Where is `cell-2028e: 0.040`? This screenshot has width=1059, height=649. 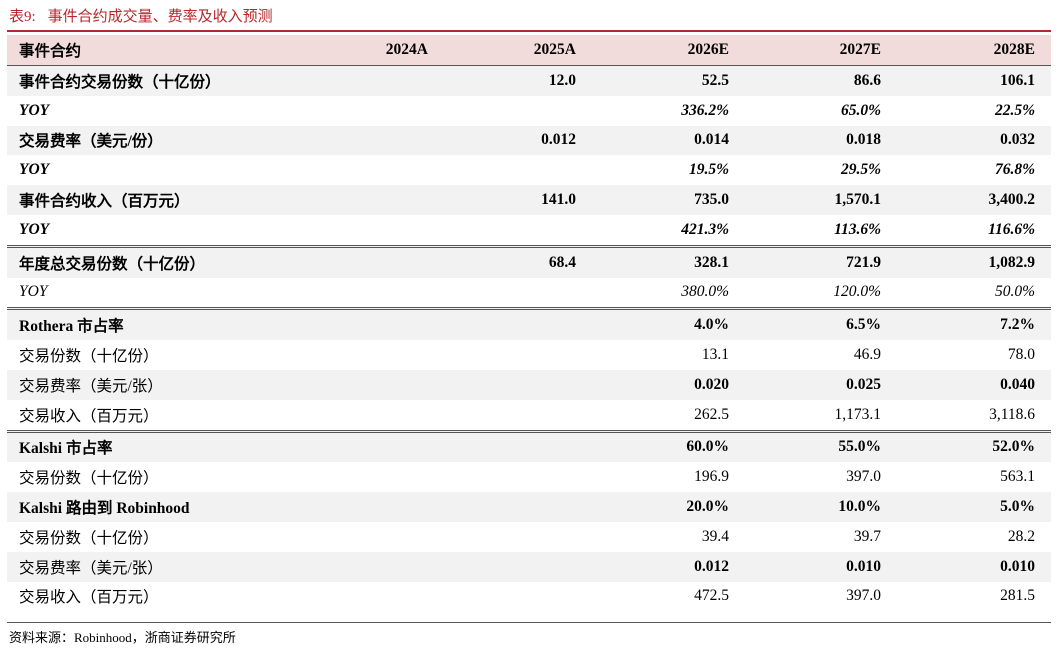 cell-2028e: 0.040 is located at coordinates (1017, 384).